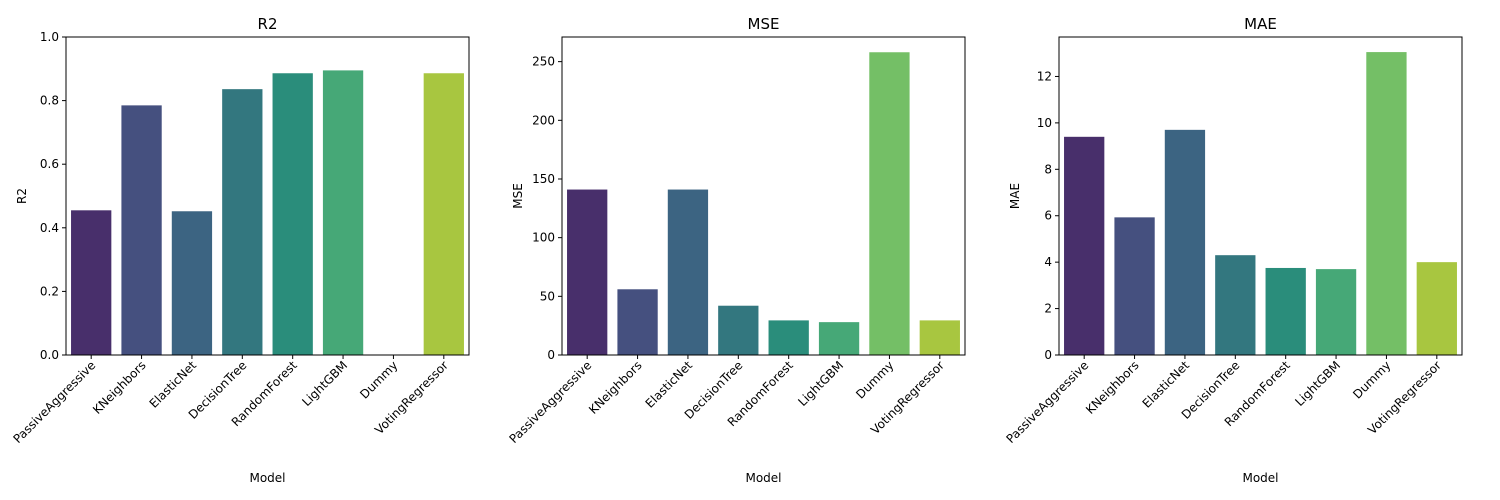 Image resolution: width=1500 pixels, height=500 pixels. I want to click on mae-xtick-label: ElasticNet, so click(1166, 384).